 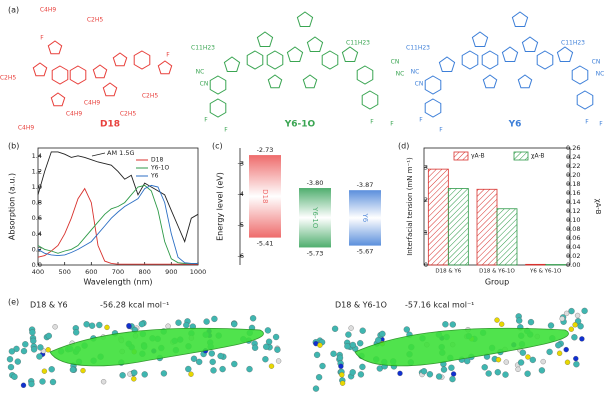 What do you see at coordinates (121, 153) in the screenshot?
I see `annotation: AM 1.5G` at bounding box center [121, 153].